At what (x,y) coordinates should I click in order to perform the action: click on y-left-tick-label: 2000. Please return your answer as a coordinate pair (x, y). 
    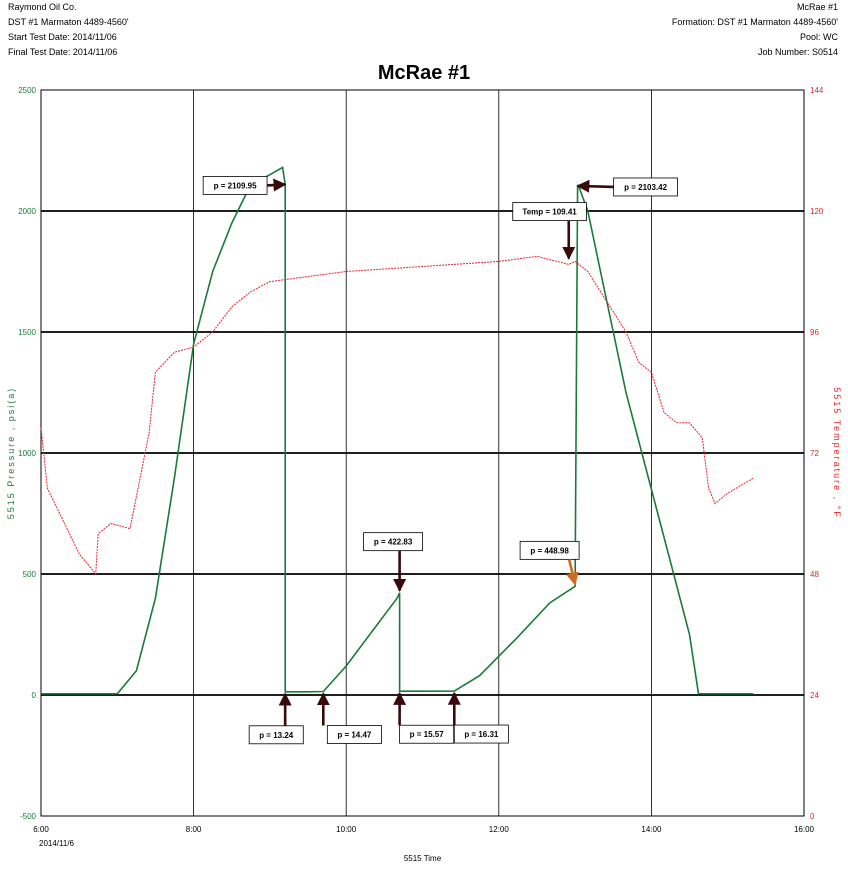
    Looking at the image, I should click on (27, 211).